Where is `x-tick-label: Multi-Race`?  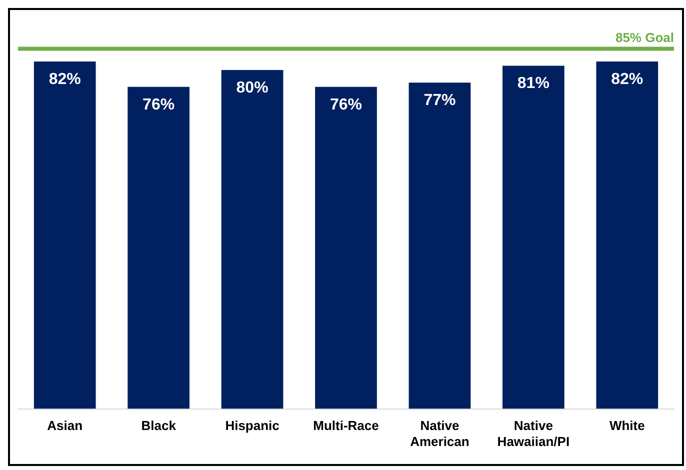
x-tick-label: Multi-Race is located at coordinates (346, 426).